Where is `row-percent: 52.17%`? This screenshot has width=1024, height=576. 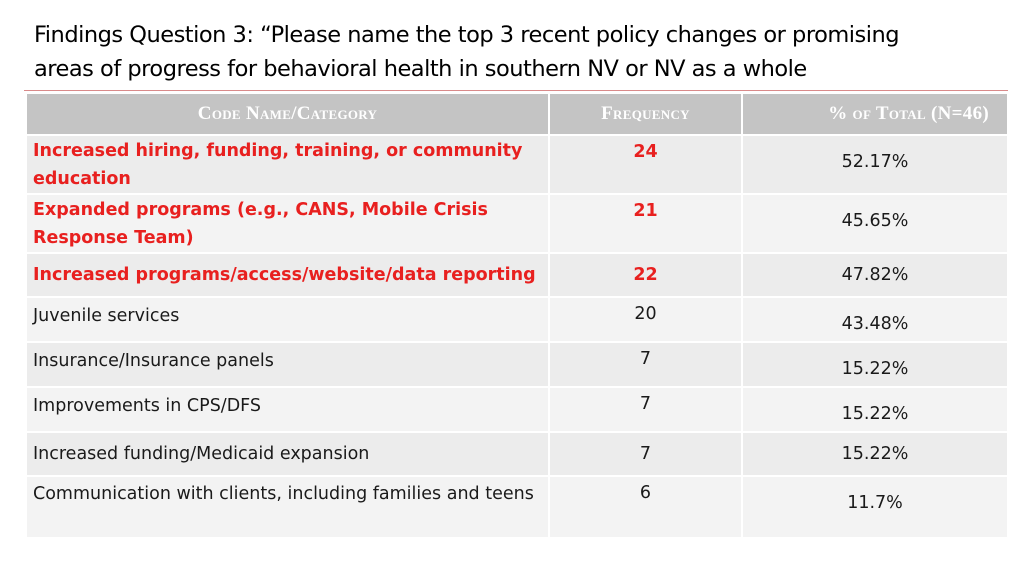 row-percent: 52.17% is located at coordinates (875, 164).